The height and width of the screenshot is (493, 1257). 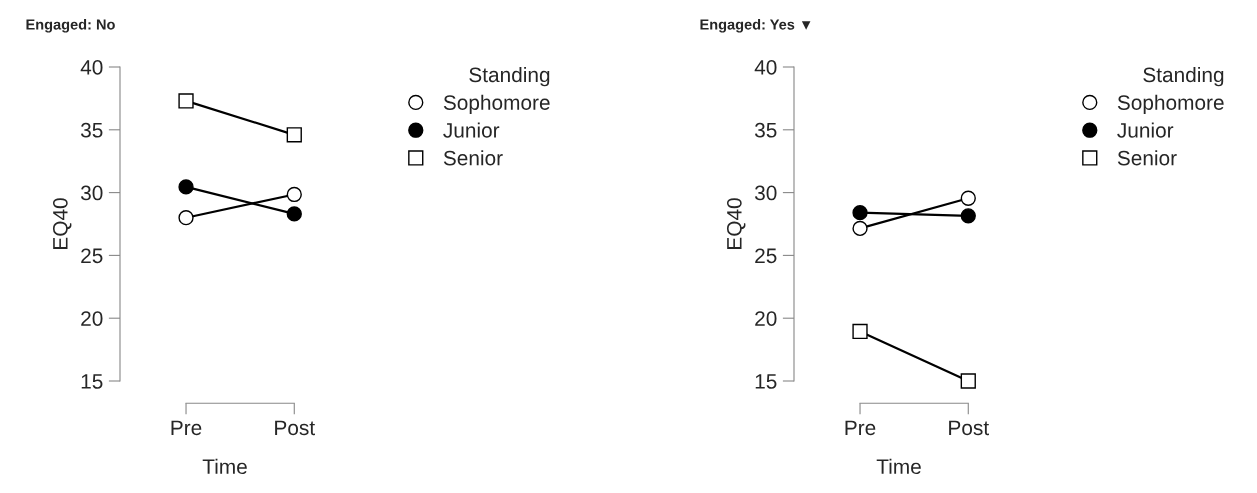 What do you see at coordinates (755, 25) in the screenshot?
I see `chart-title: Engaged: Yes ▼` at bounding box center [755, 25].